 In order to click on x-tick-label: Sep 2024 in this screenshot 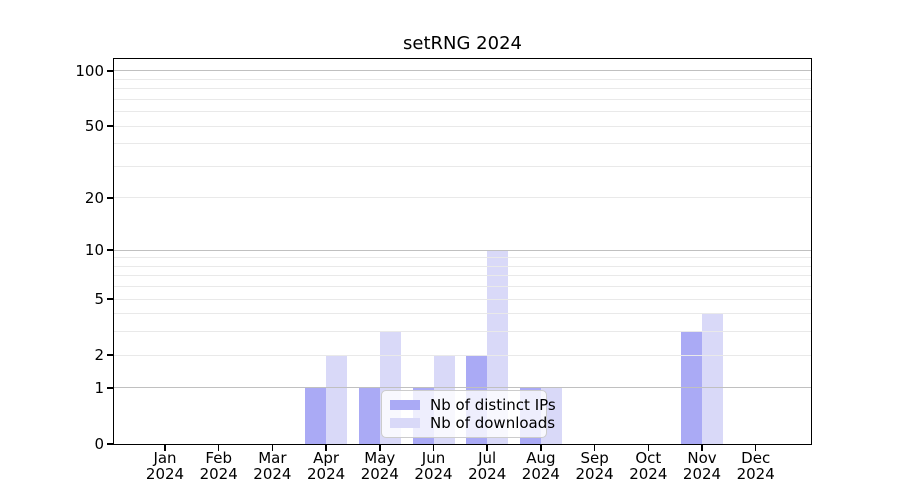, I will do `click(595, 466)`.